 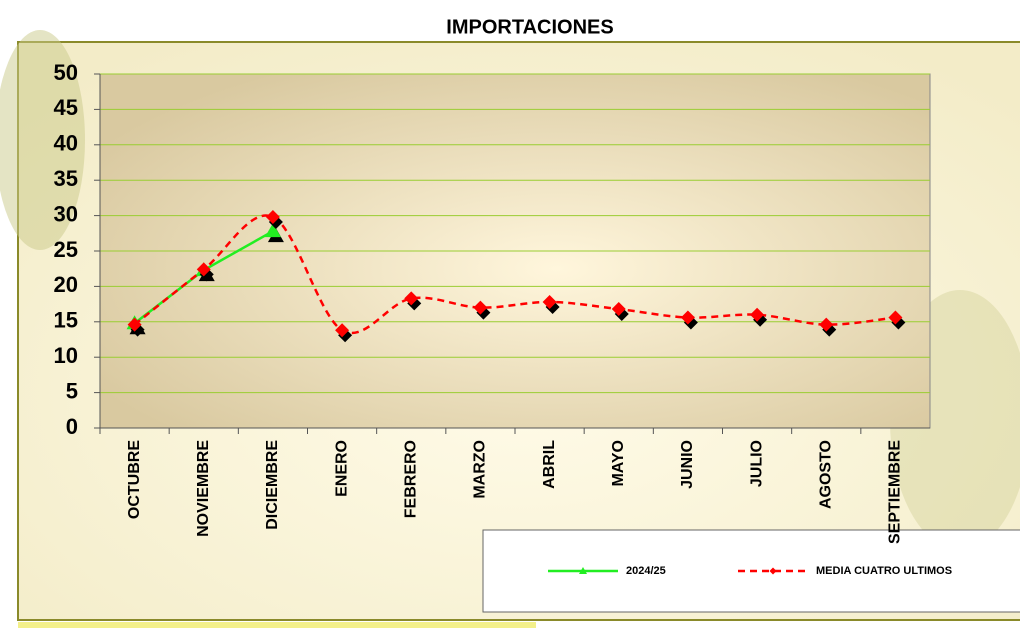 I want to click on y-tick-label: 45, so click(x=66, y=107).